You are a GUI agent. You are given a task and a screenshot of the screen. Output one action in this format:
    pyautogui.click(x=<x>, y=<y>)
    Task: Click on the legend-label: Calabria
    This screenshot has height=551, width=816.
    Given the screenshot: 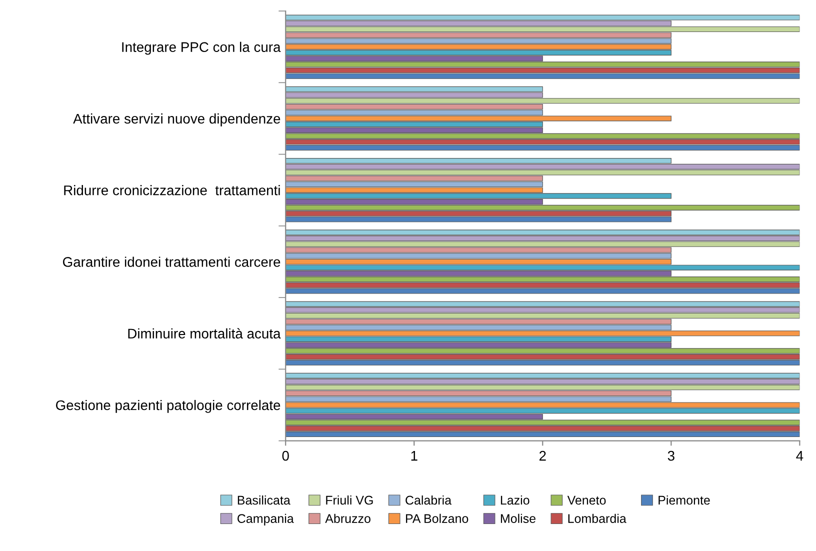 What is the action you would take?
    pyautogui.click(x=429, y=500)
    